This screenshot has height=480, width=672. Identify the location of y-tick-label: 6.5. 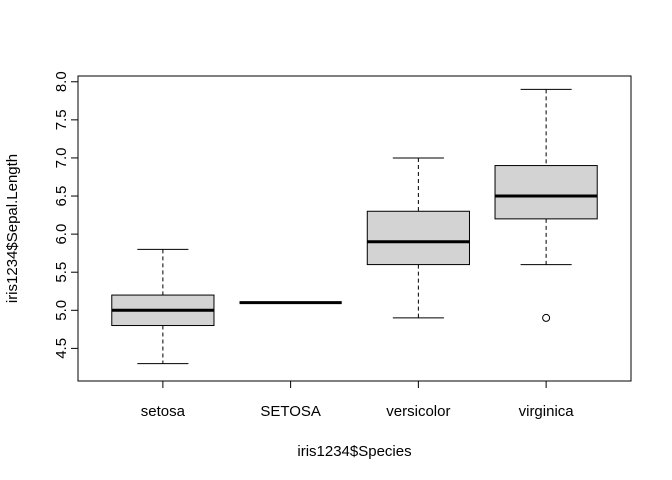
(61, 196).